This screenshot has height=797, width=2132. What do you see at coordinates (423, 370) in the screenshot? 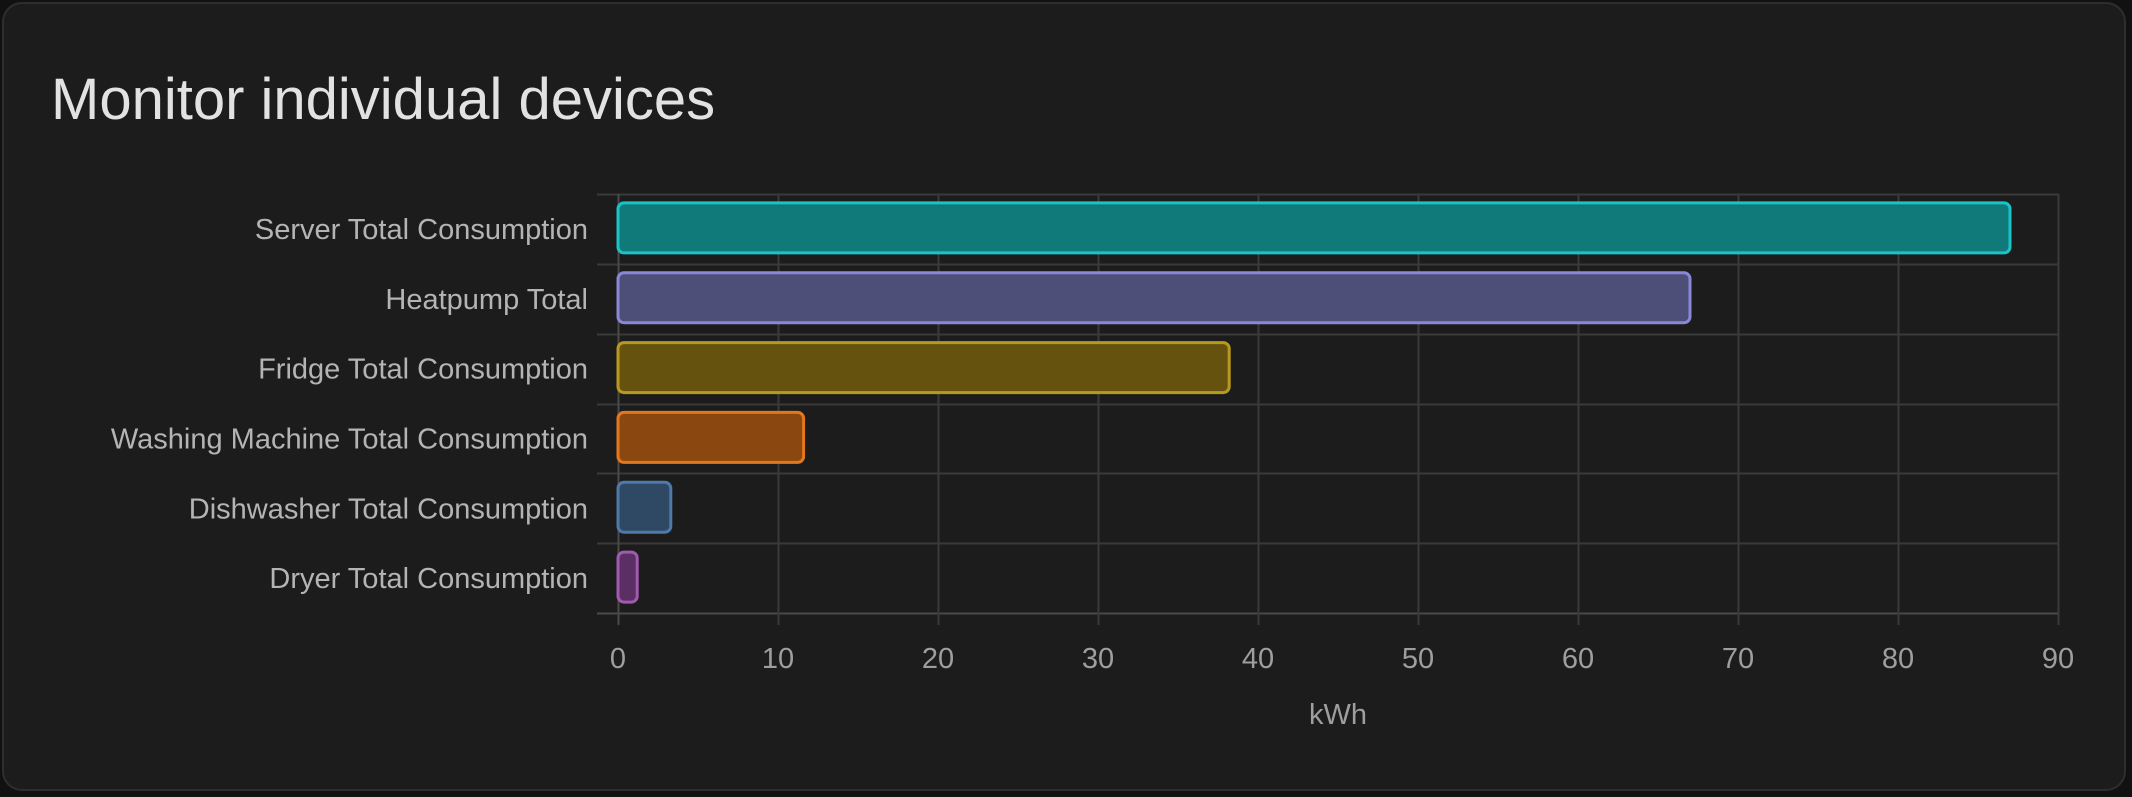
I see `y-category-label: Fridge Total Consumption` at bounding box center [423, 370].